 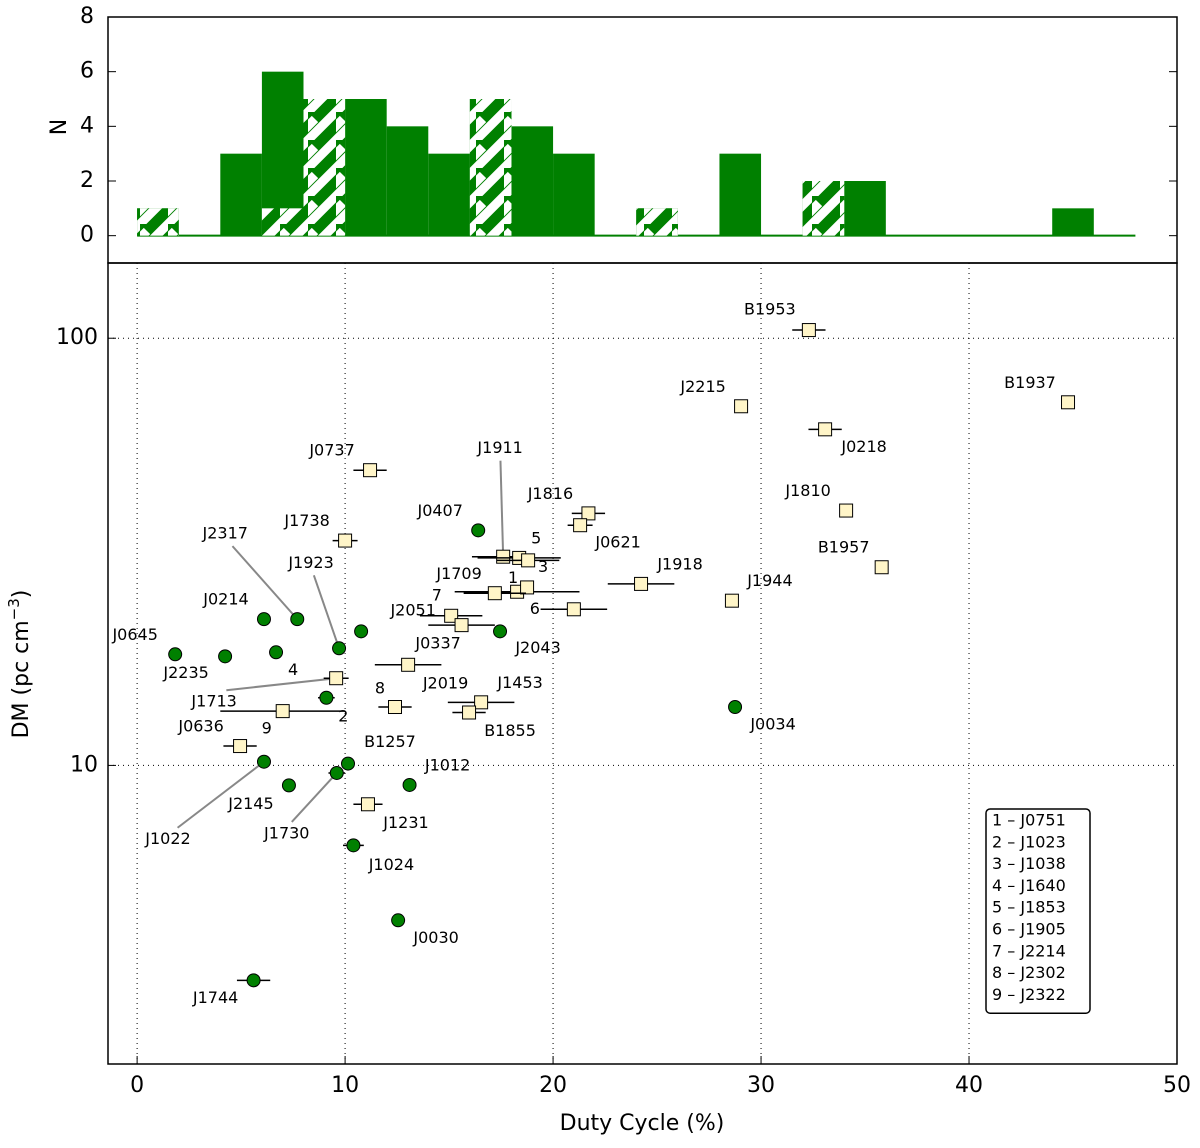 What do you see at coordinates (772, 724) in the screenshot?
I see `point-label: J0034` at bounding box center [772, 724].